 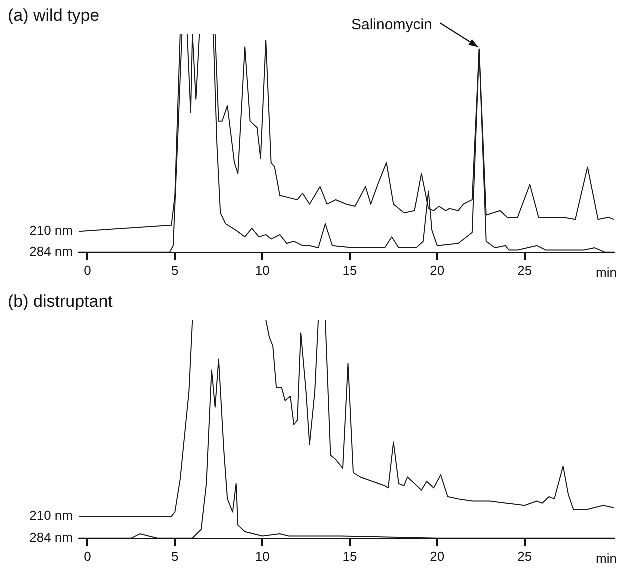 I want to click on annotation: Salinomycin, so click(x=392, y=25).